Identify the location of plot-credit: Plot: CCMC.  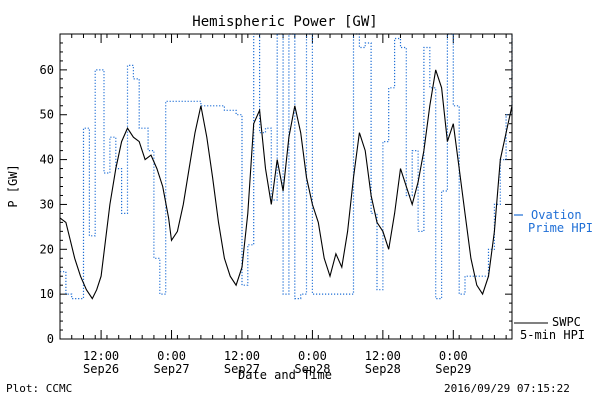
(39, 388).